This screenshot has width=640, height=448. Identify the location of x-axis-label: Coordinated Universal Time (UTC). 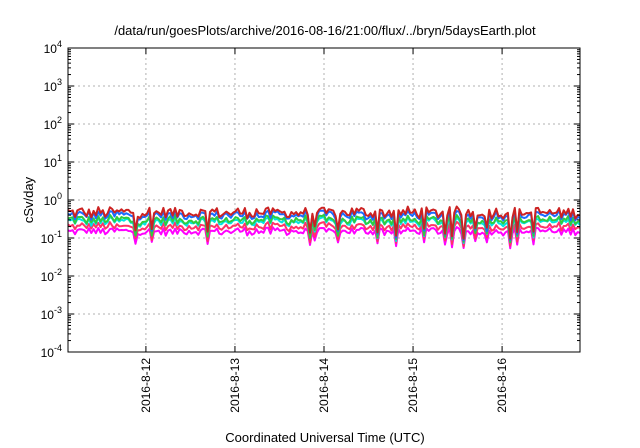
(324, 437).